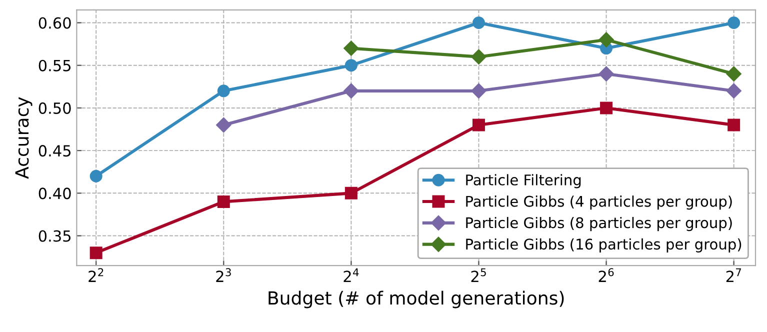 Image resolution: width=767 pixels, height=332 pixels. What do you see at coordinates (599, 224) in the screenshot?
I see `legend-label: Particle Gibbs (8 particles per group)` at bounding box center [599, 224].